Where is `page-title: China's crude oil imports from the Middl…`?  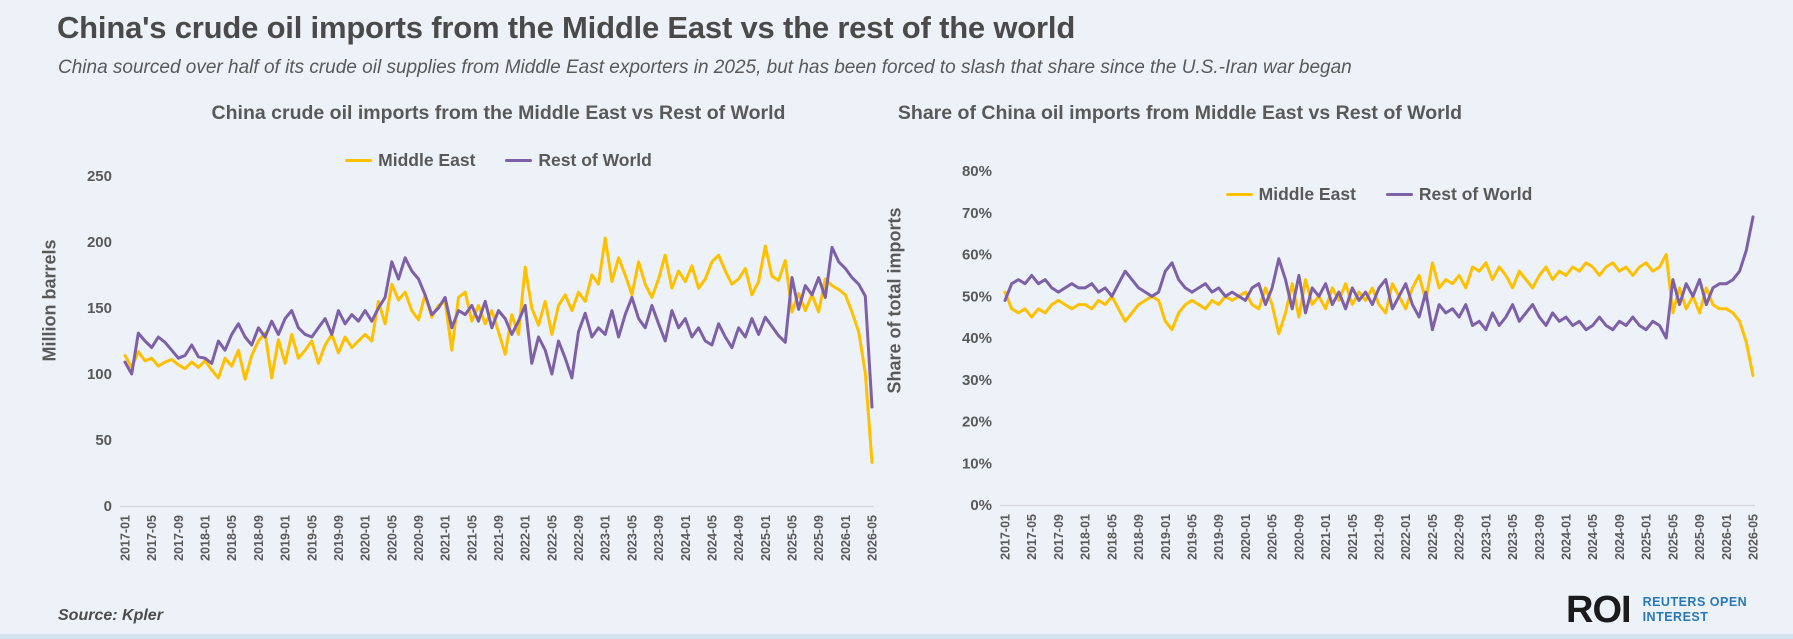
page-title: China's crude oil imports from the Middl… is located at coordinates (566, 27).